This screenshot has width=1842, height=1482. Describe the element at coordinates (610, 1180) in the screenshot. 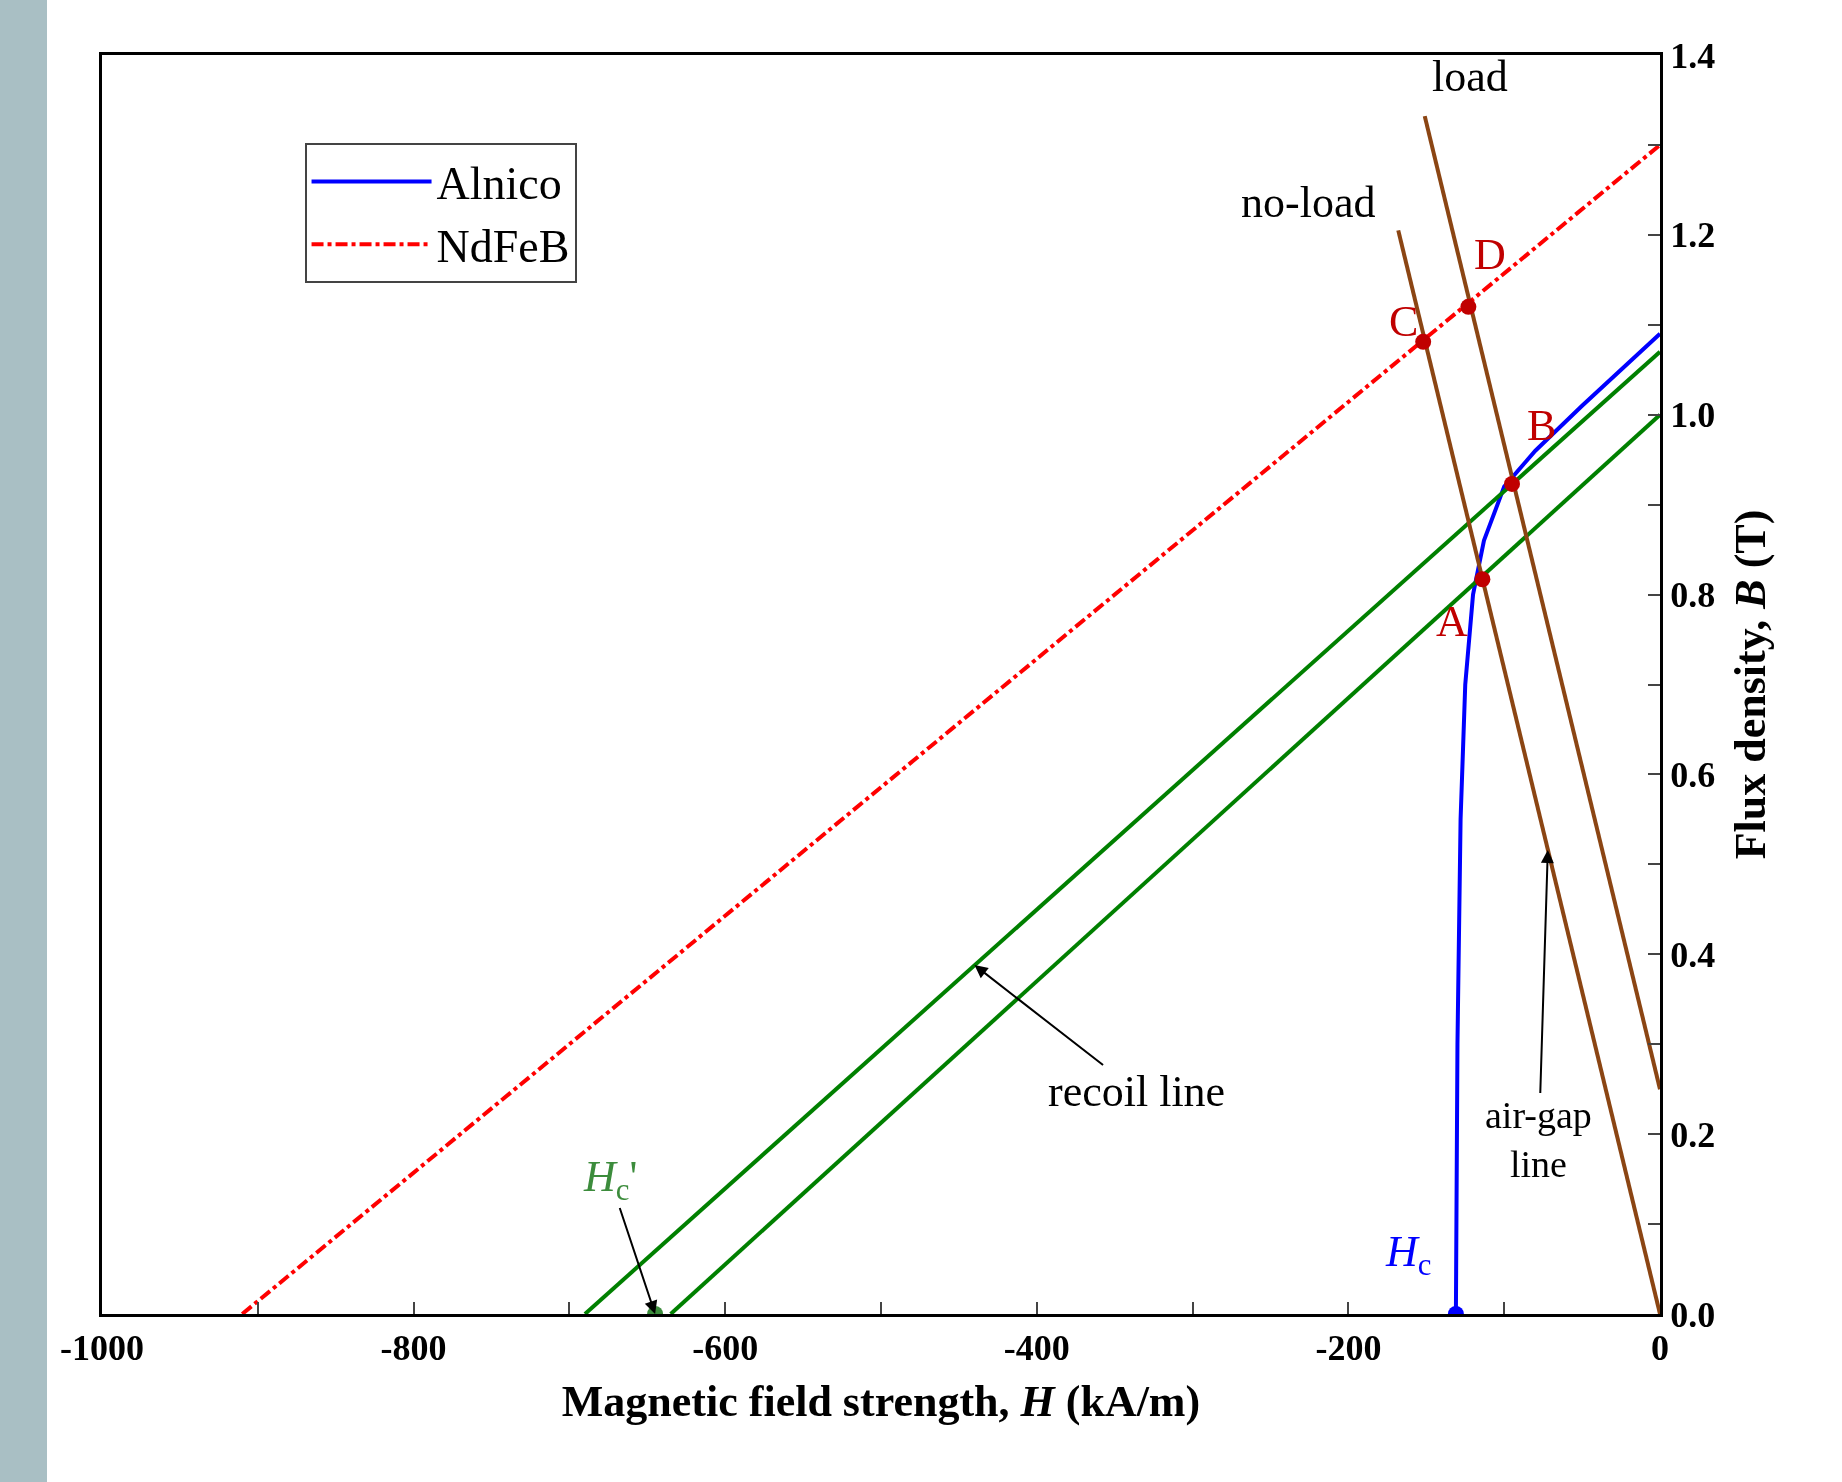

I see `annotation: H$_{c}$'` at that location.